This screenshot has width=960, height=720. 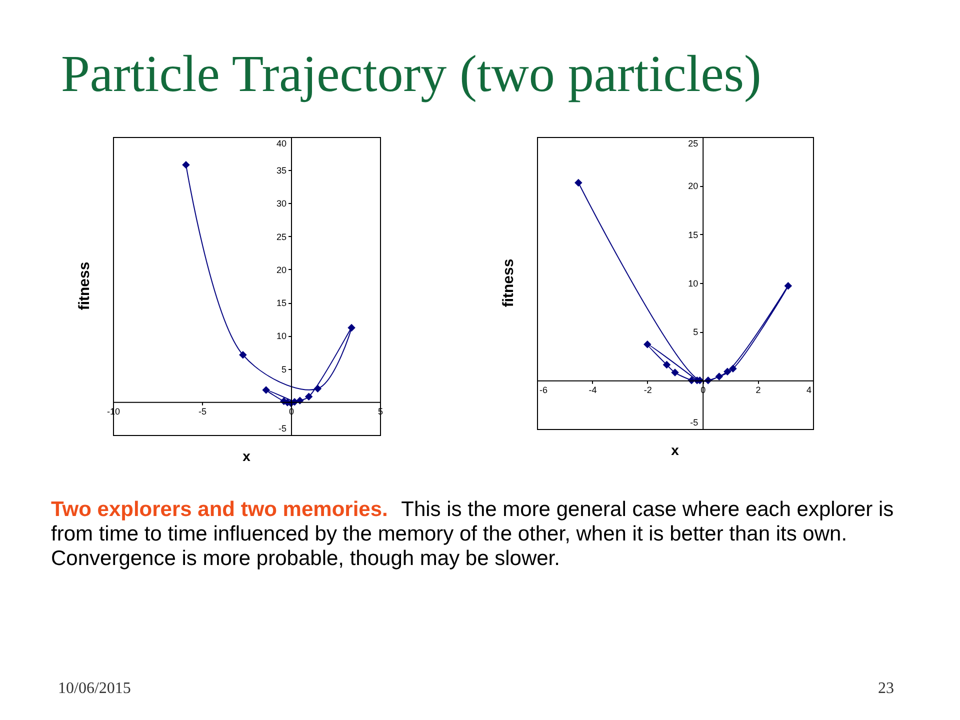 What do you see at coordinates (219, 509) in the screenshot?
I see `text: Two explorers and two memories.` at bounding box center [219, 509].